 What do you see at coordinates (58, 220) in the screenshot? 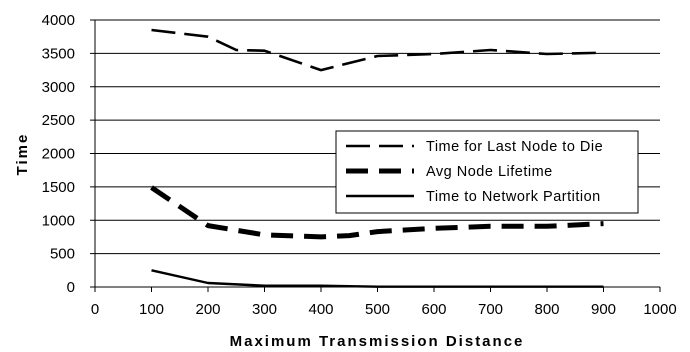
I see `y-tick-label: 1000` at bounding box center [58, 220].